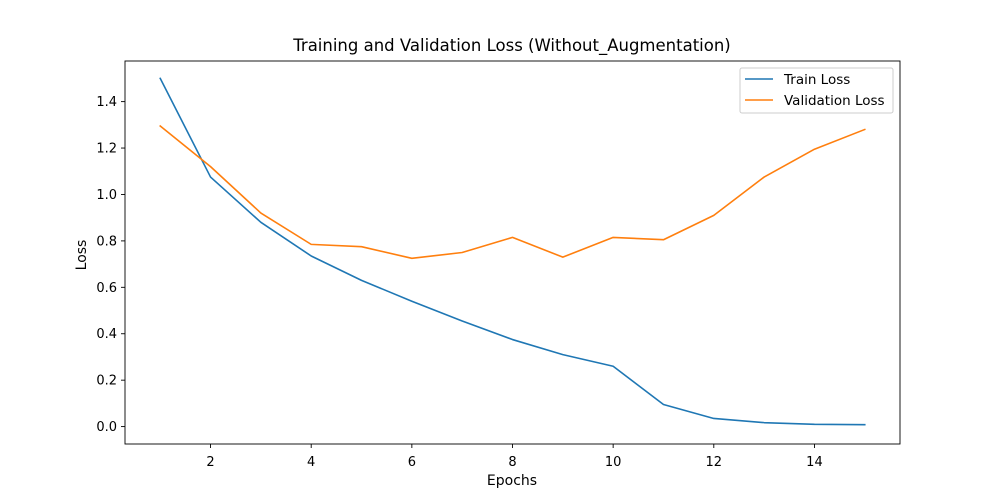  I want to click on x-tick-label: 6, so click(412, 462).